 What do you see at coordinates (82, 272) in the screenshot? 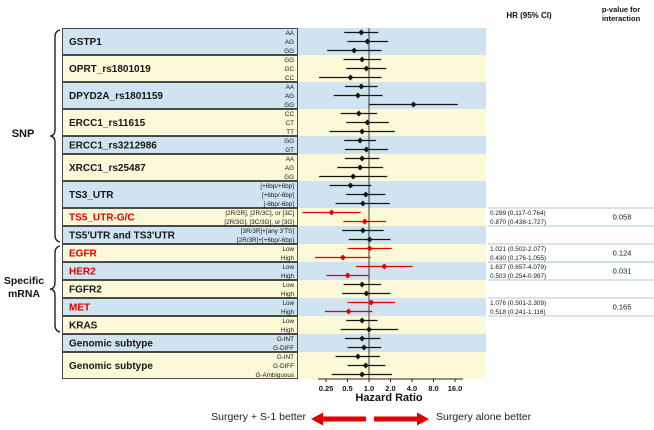
I see `group-label: HER2` at bounding box center [82, 272].